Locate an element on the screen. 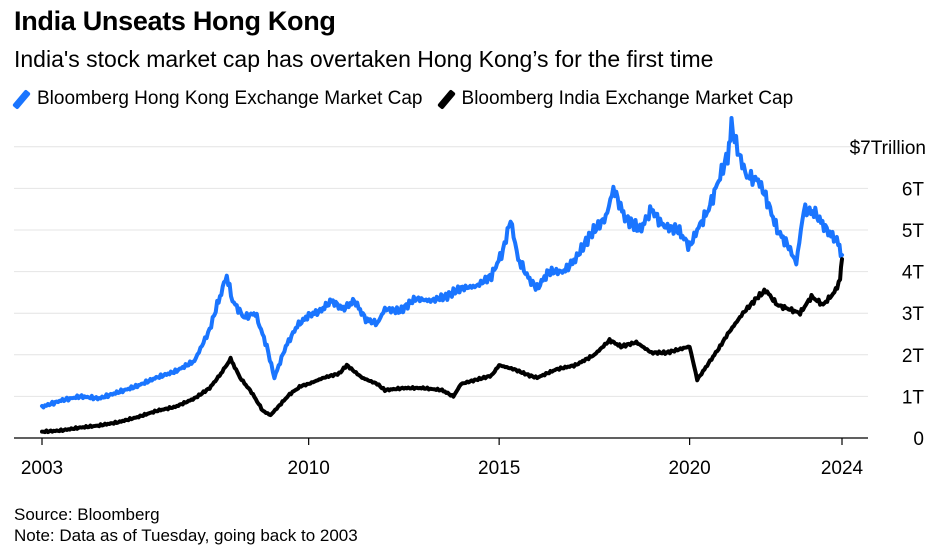  y-tick-label: 5T is located at coordinates (913, 231).